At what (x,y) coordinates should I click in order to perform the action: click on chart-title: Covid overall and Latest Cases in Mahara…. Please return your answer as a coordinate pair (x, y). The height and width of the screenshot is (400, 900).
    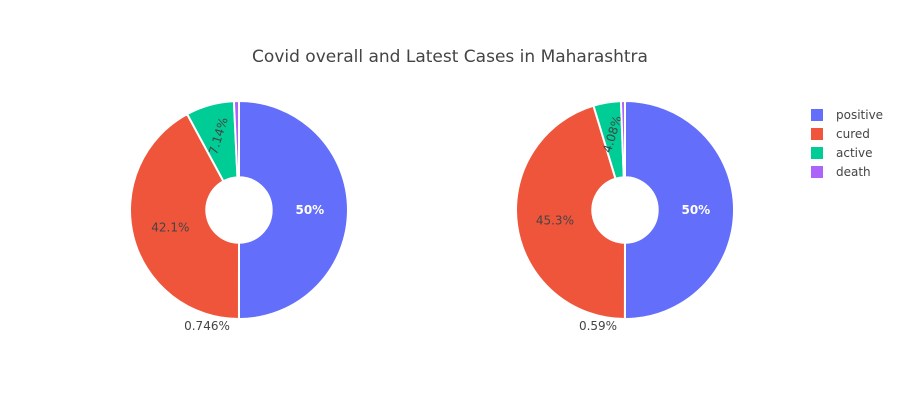
    Looking at the image, I should click on (450, 57).